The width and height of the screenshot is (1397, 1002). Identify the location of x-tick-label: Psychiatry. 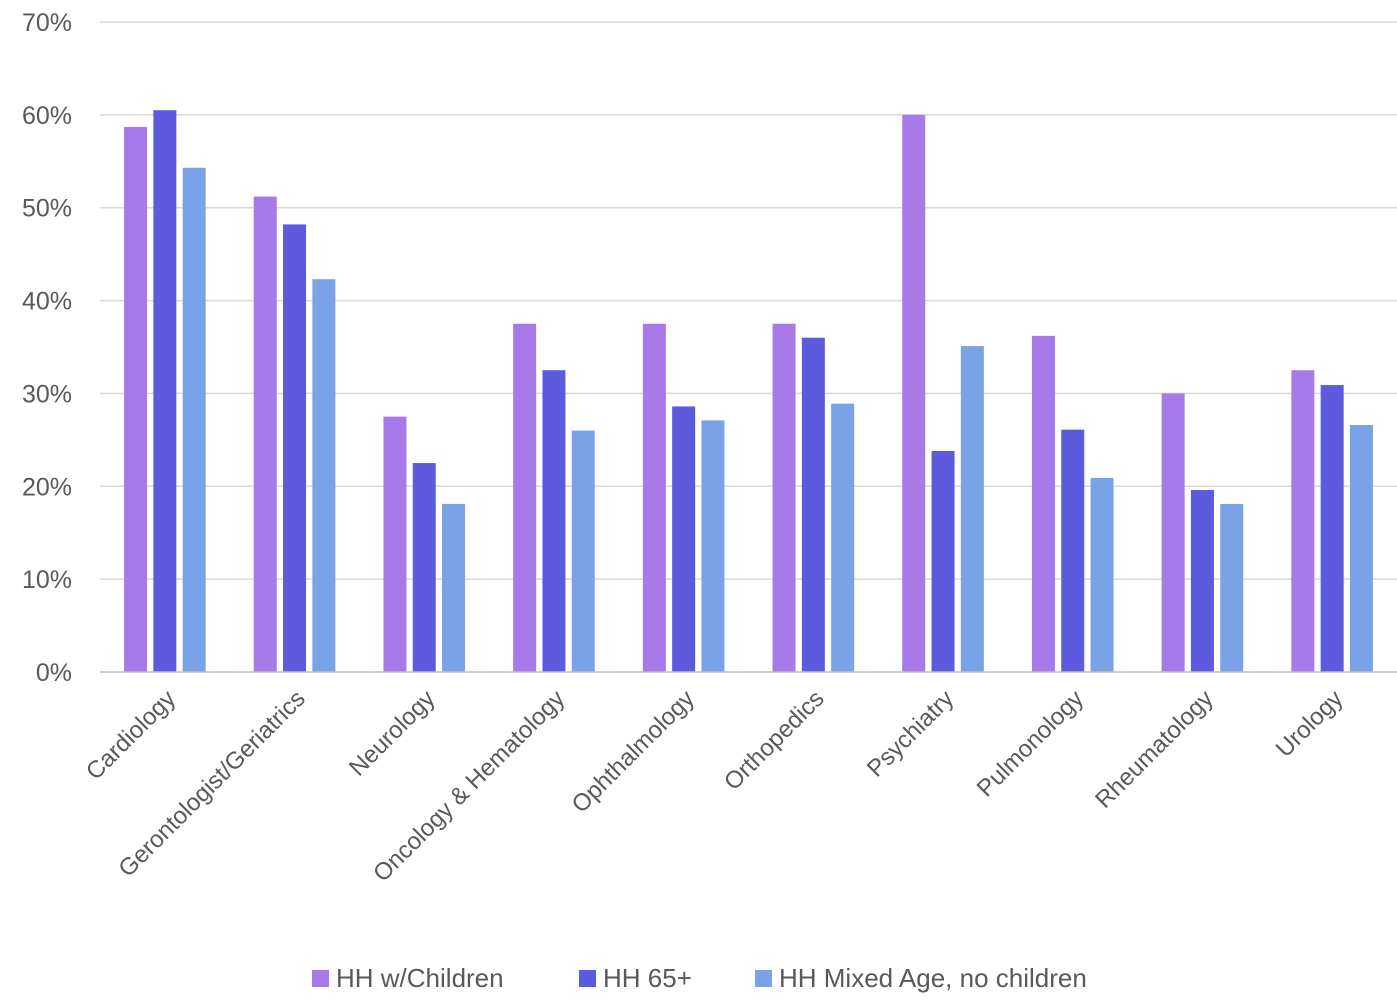
(910, 733).